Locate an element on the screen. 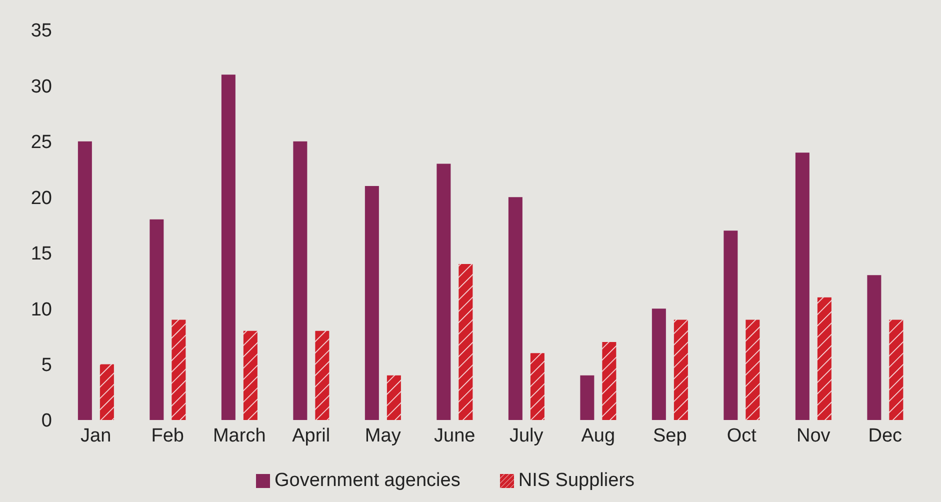  x-tick-label: May is located at coordinates (383, 435).